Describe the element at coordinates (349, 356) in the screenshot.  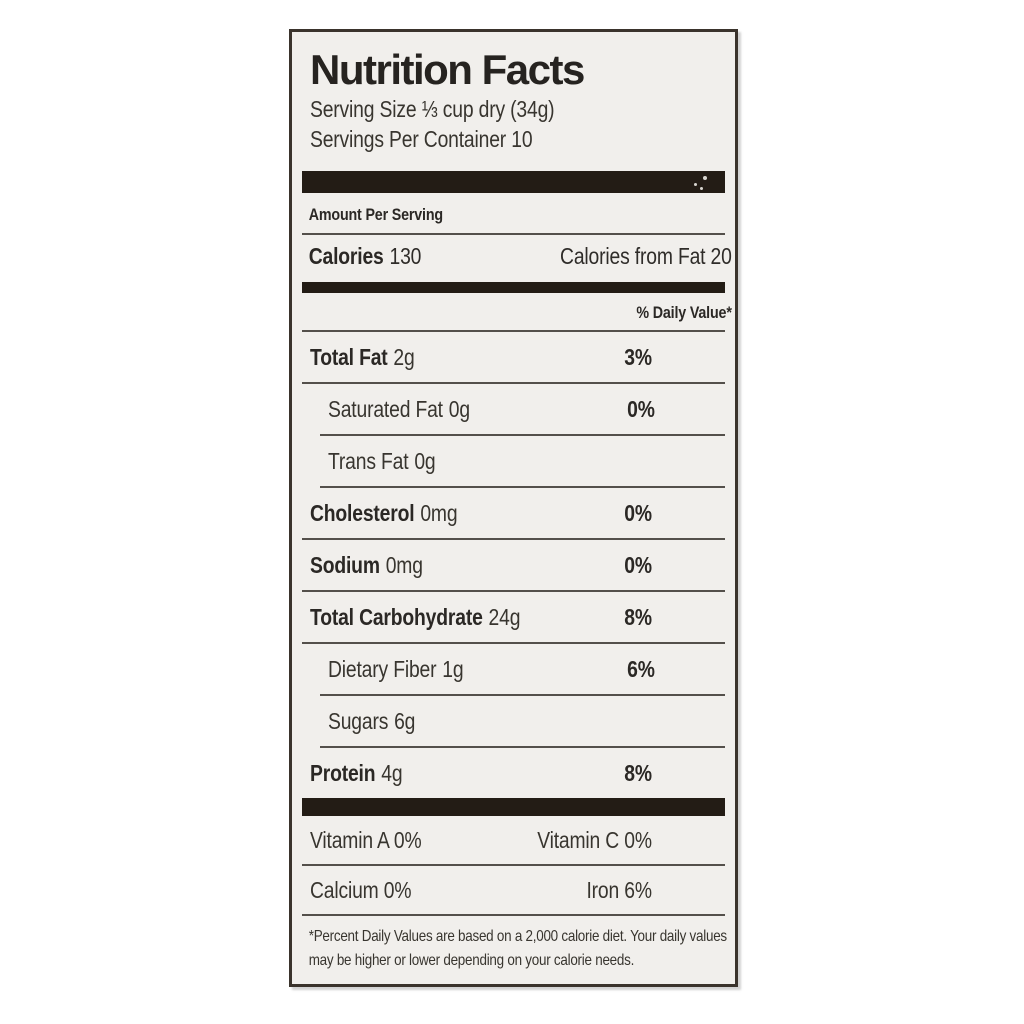
I see `nutrient-name: Total Fat` at that location.